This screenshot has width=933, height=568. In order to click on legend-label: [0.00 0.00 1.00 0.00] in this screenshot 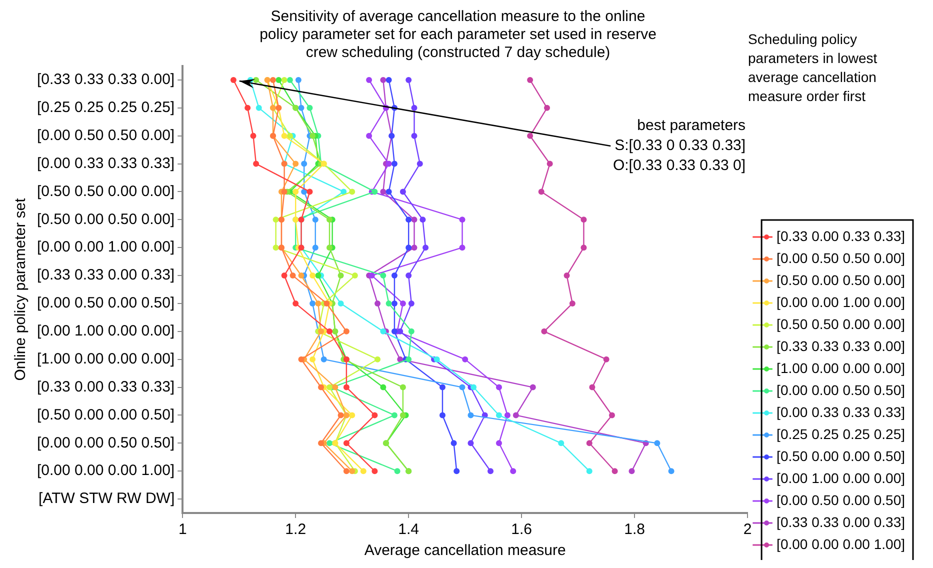, I will do `click(841, 302)`.